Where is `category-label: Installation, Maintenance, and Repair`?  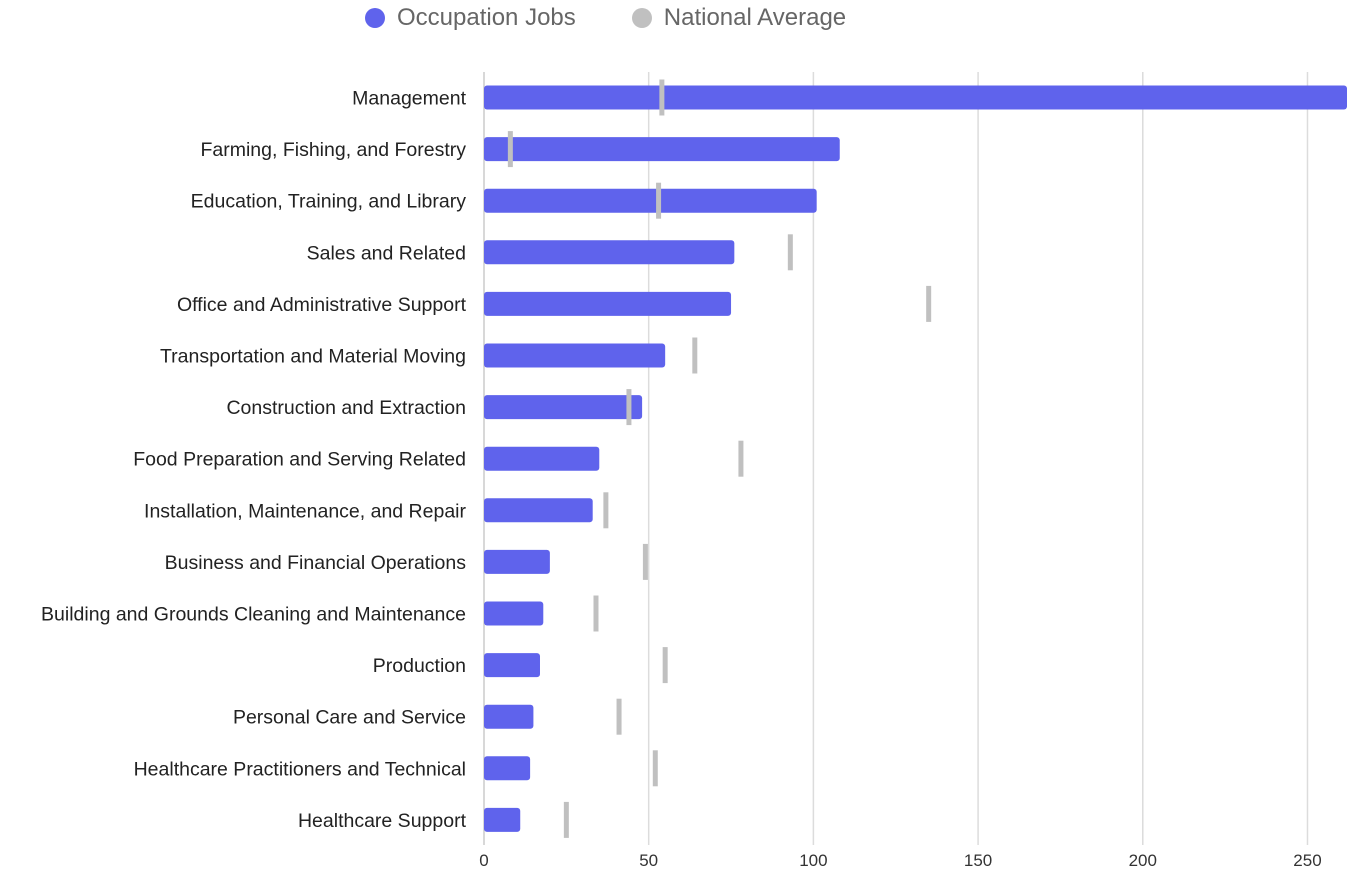
category-label: Installation, Maintenance, and Repair is located at coordinates (305, 511).